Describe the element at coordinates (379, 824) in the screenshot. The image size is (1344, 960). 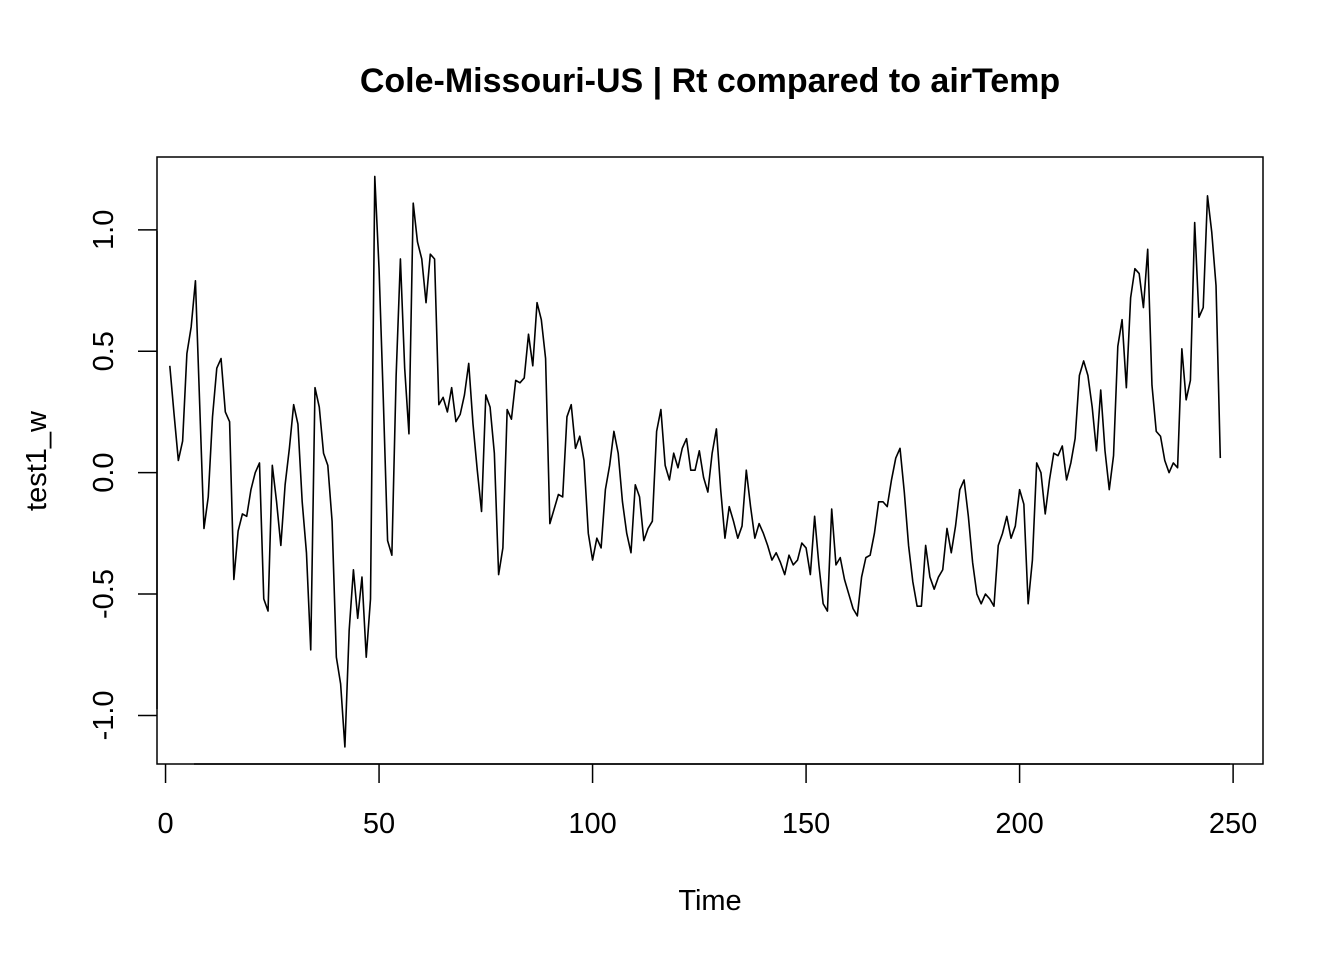
I see `x-tick-label: 50` at that location.